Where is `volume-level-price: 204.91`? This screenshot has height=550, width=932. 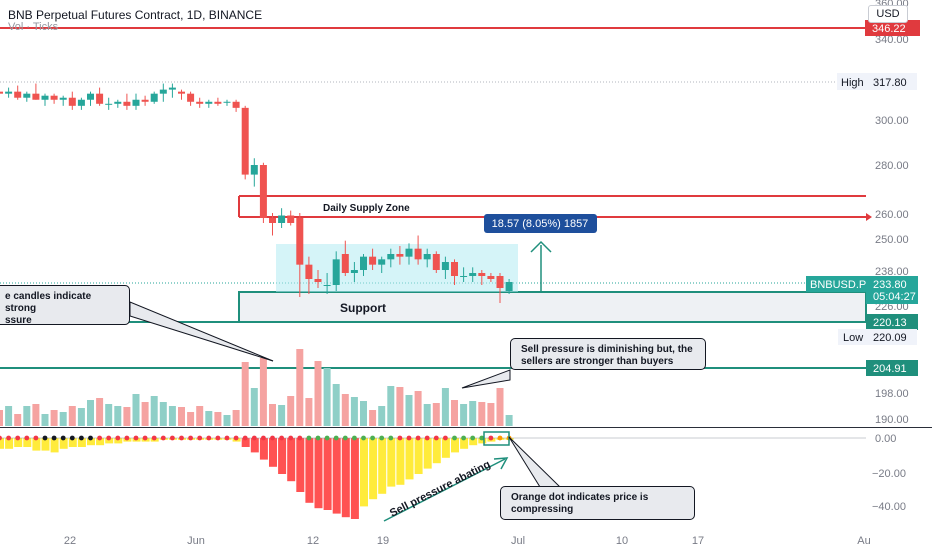 volume-level-price: 204.91 is located at coordinates (890, 369).